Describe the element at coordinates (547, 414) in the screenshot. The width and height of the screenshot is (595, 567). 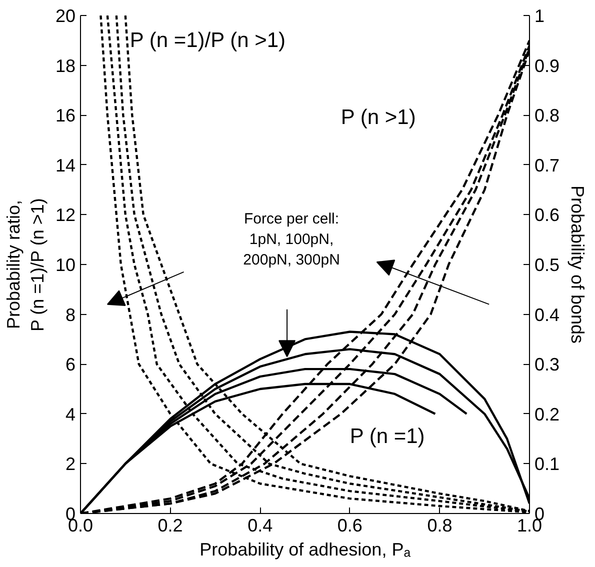
I see `y2-tick-label: 0.2` at that location.